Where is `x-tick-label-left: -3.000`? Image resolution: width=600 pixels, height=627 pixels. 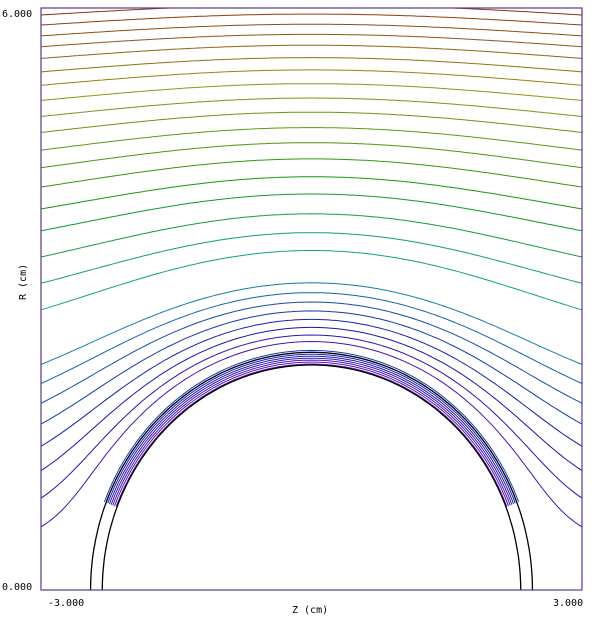 x-tick-label-left: -3.000 is located at coordinates (66, 603).